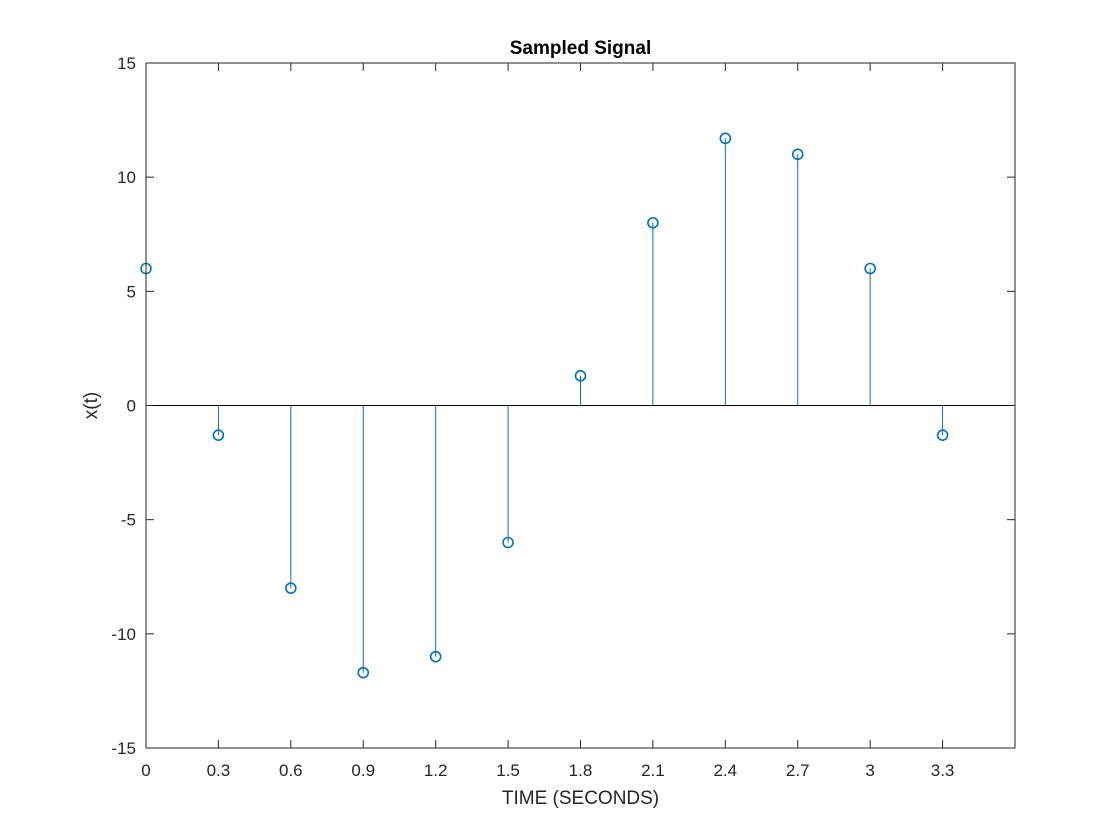  I want to click on x-axis-label: TIME (SECONDS), so click(580, 798).